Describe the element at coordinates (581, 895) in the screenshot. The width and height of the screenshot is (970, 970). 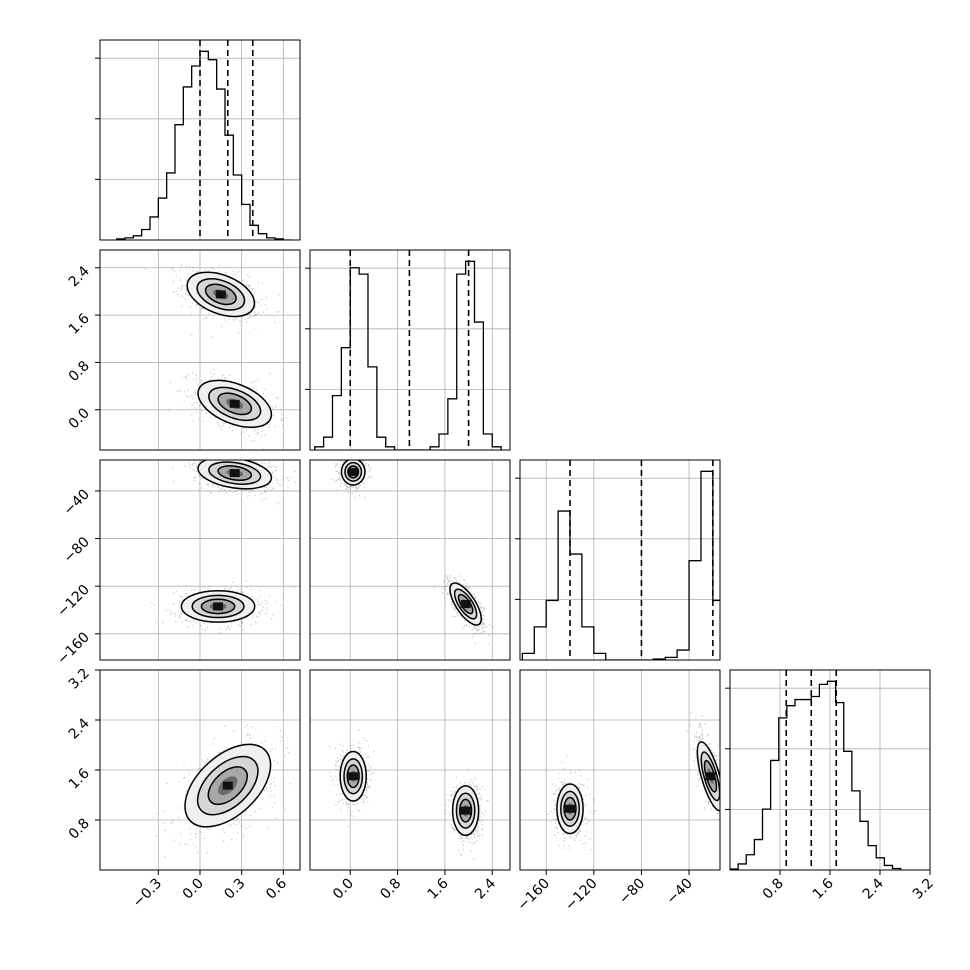
I see `x-tick-label: −120` at that location.